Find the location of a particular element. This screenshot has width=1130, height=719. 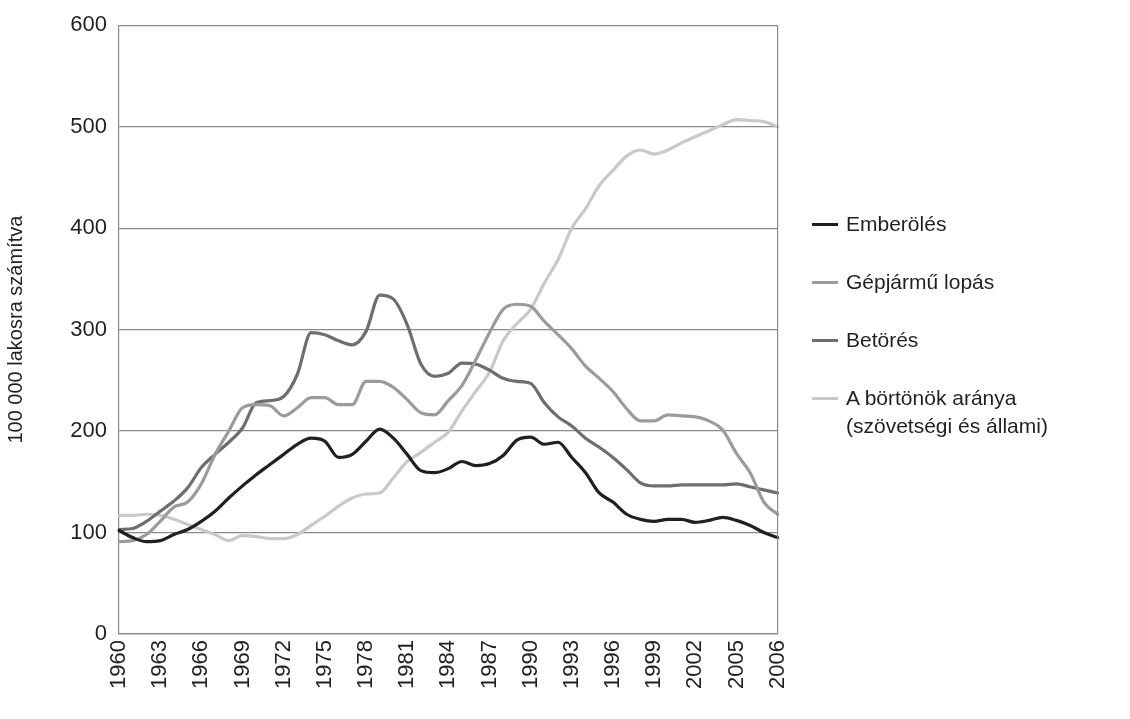

legend-label: A börtönök aránya (szövetségi és állami) is located at coordinates (947, 412).